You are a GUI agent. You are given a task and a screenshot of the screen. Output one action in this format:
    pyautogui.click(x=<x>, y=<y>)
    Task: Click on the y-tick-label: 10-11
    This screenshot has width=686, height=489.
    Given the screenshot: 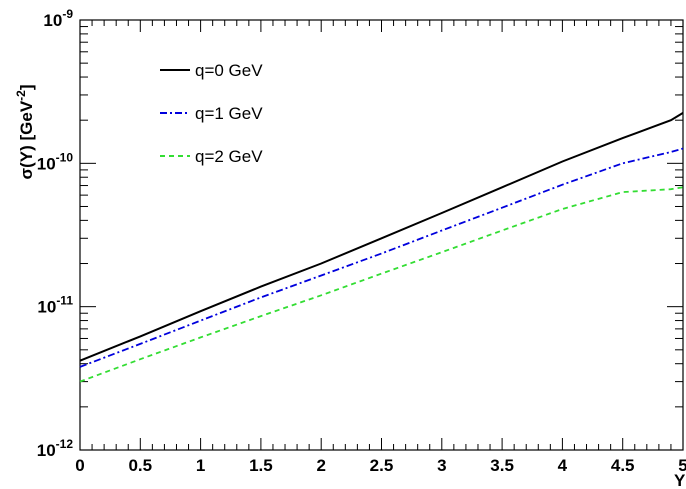 What is the action you would take?
    pyautogui.click(x=55, y=305)
    